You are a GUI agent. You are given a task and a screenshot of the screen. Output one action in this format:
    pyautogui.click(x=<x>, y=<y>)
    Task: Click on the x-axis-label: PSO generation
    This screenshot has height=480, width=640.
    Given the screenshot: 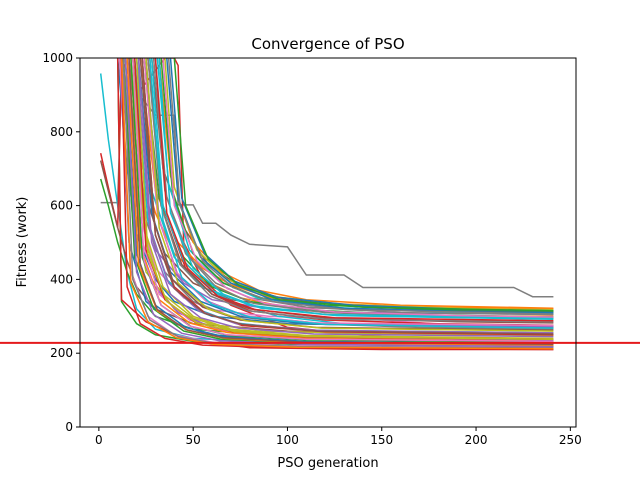 What is the action you would take?
    pyautogui.click(x=327, y=463)
    